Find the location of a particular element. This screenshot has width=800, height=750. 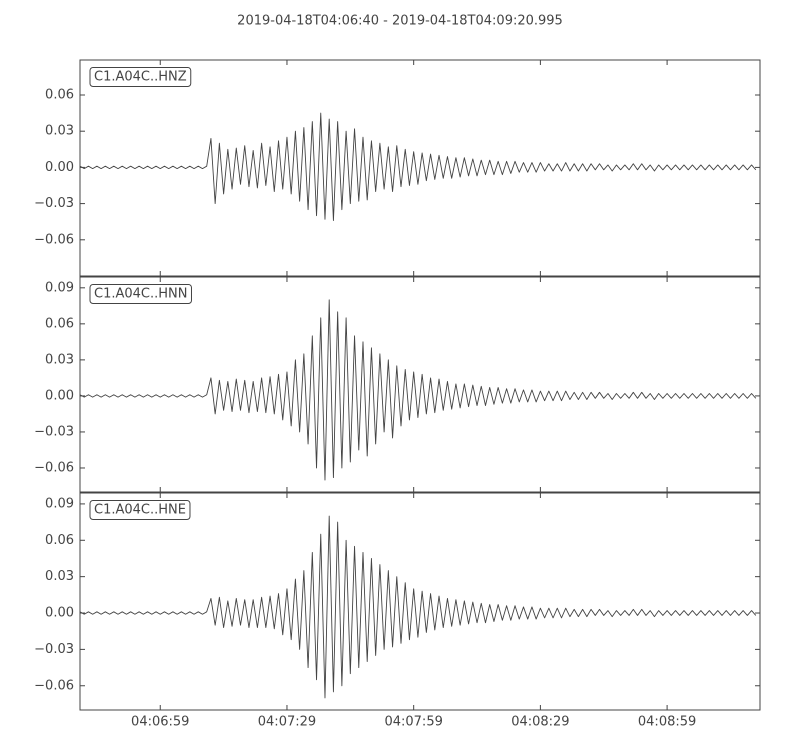

x-tick-label: 04:08:29 is located at coordinates (540, 722).